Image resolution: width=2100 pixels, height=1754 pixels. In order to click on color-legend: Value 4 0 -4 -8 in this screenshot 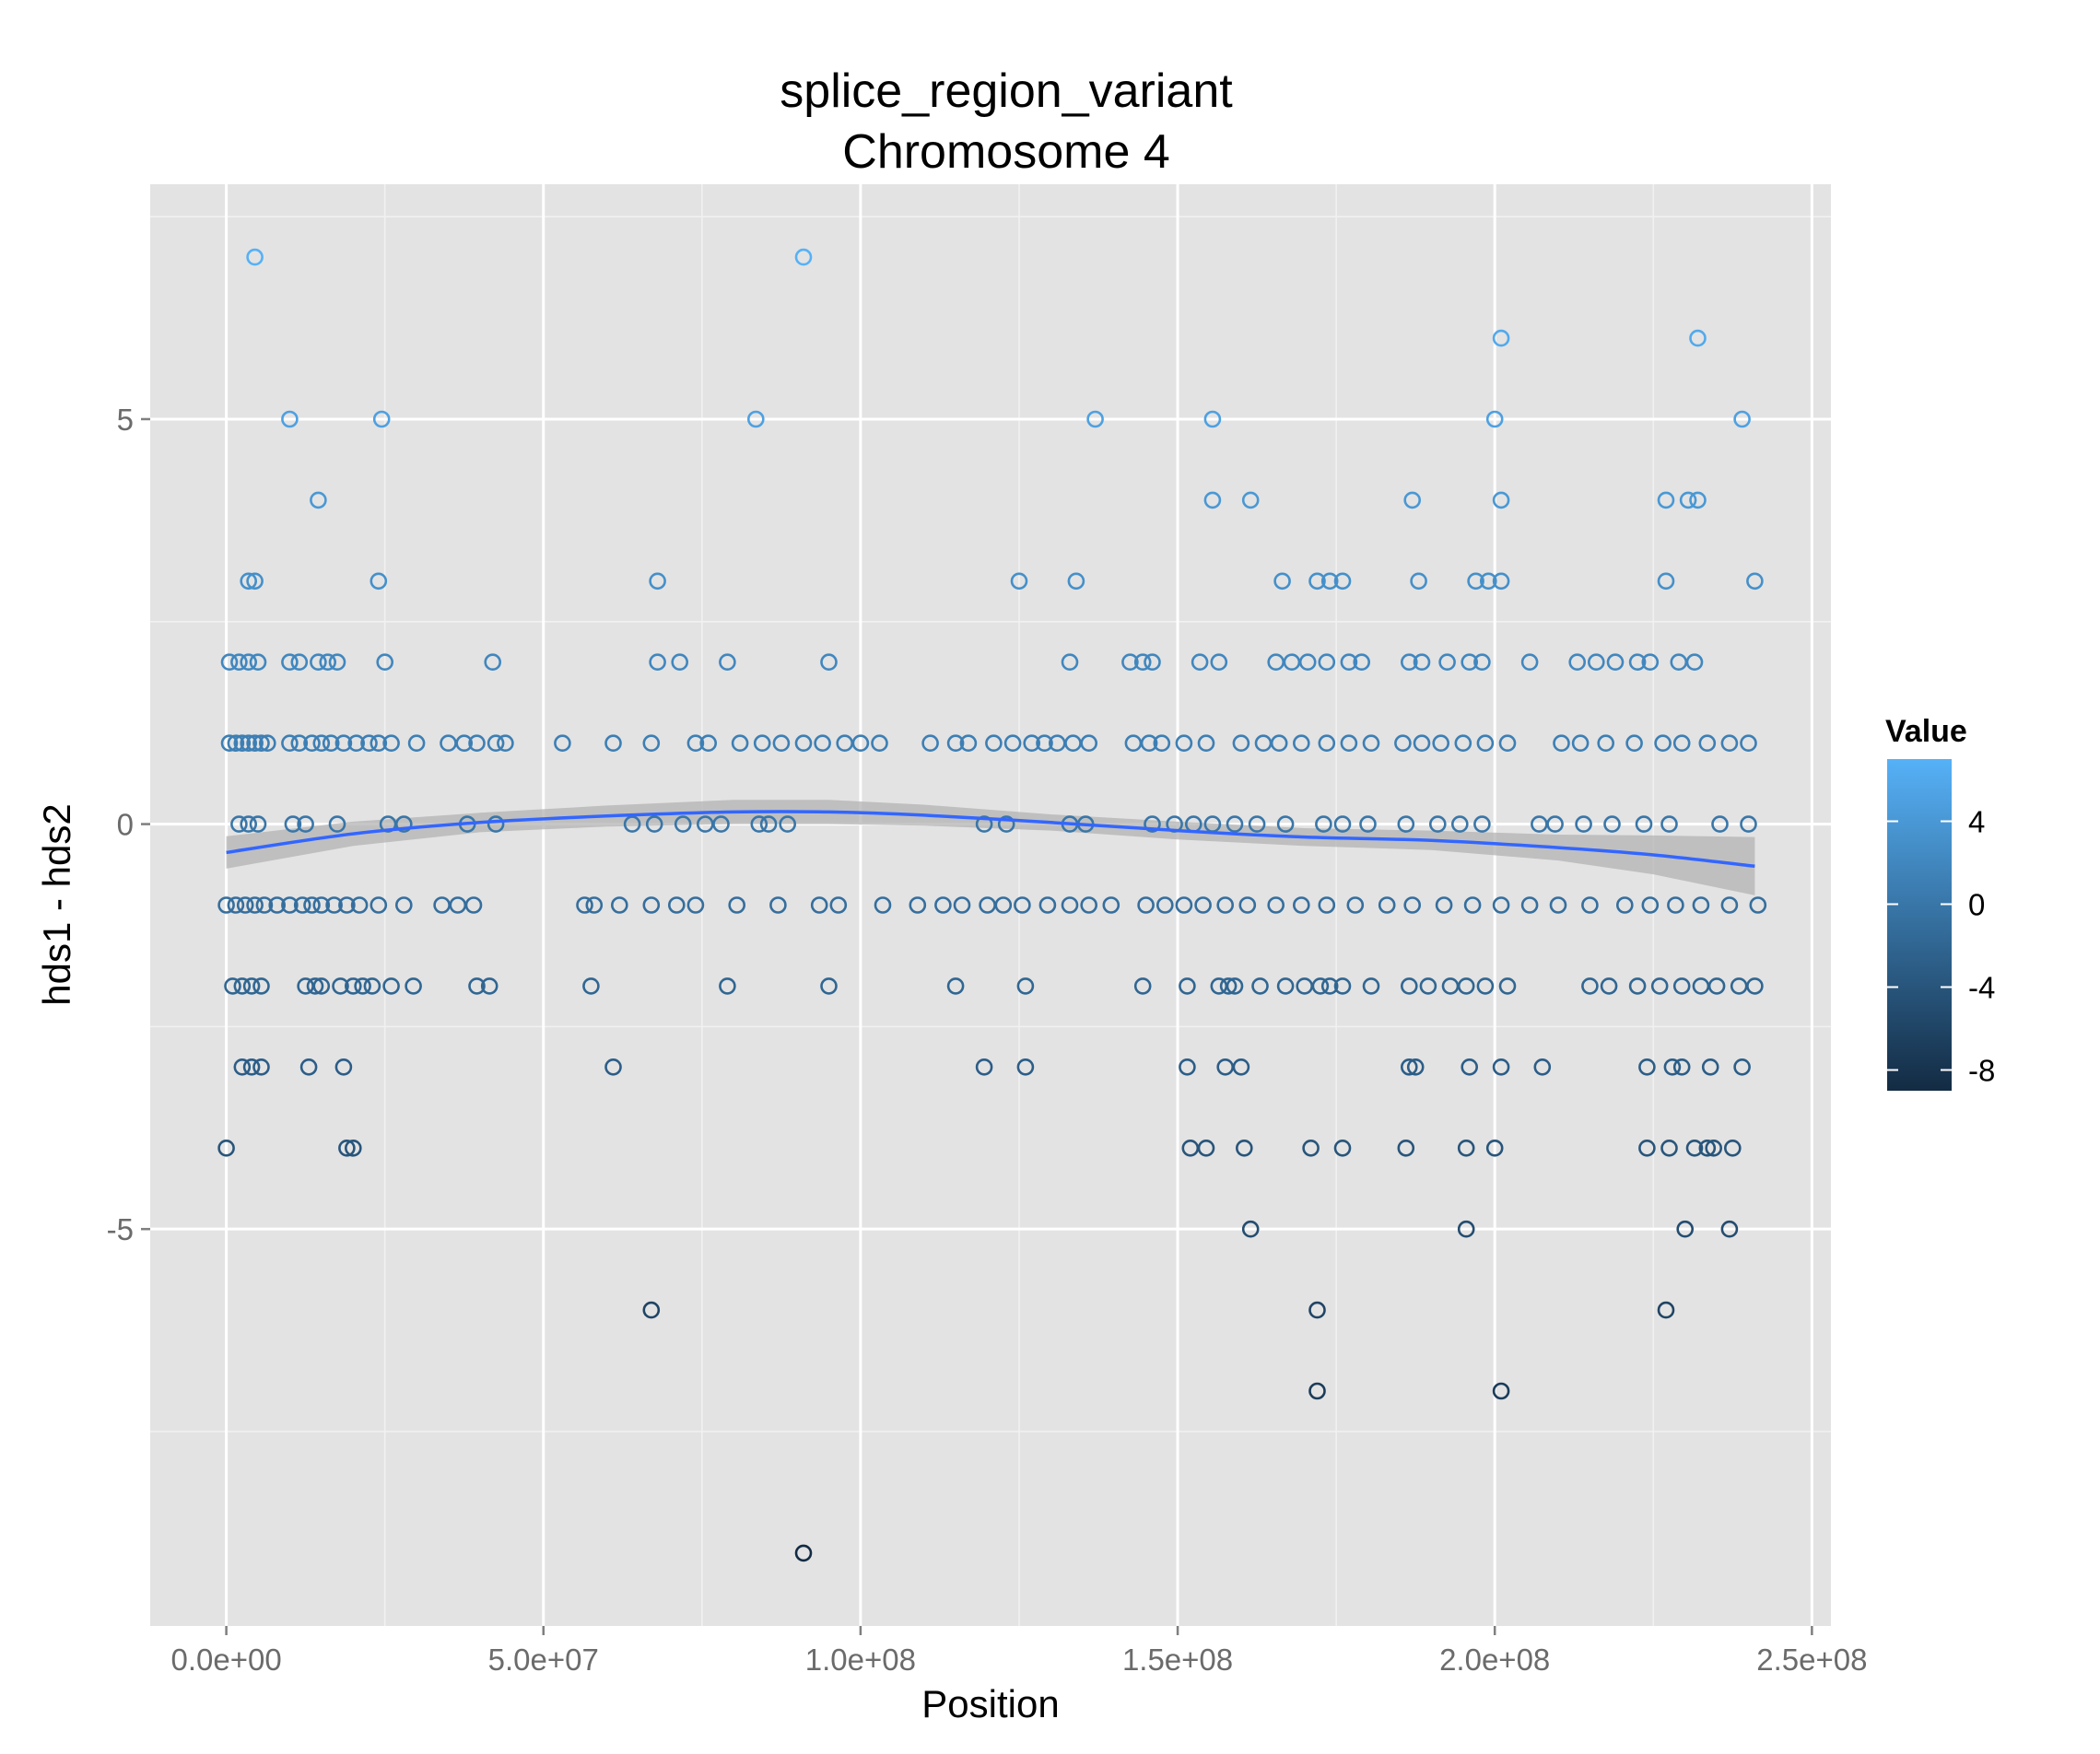, I will do `click(1940, 902)`.